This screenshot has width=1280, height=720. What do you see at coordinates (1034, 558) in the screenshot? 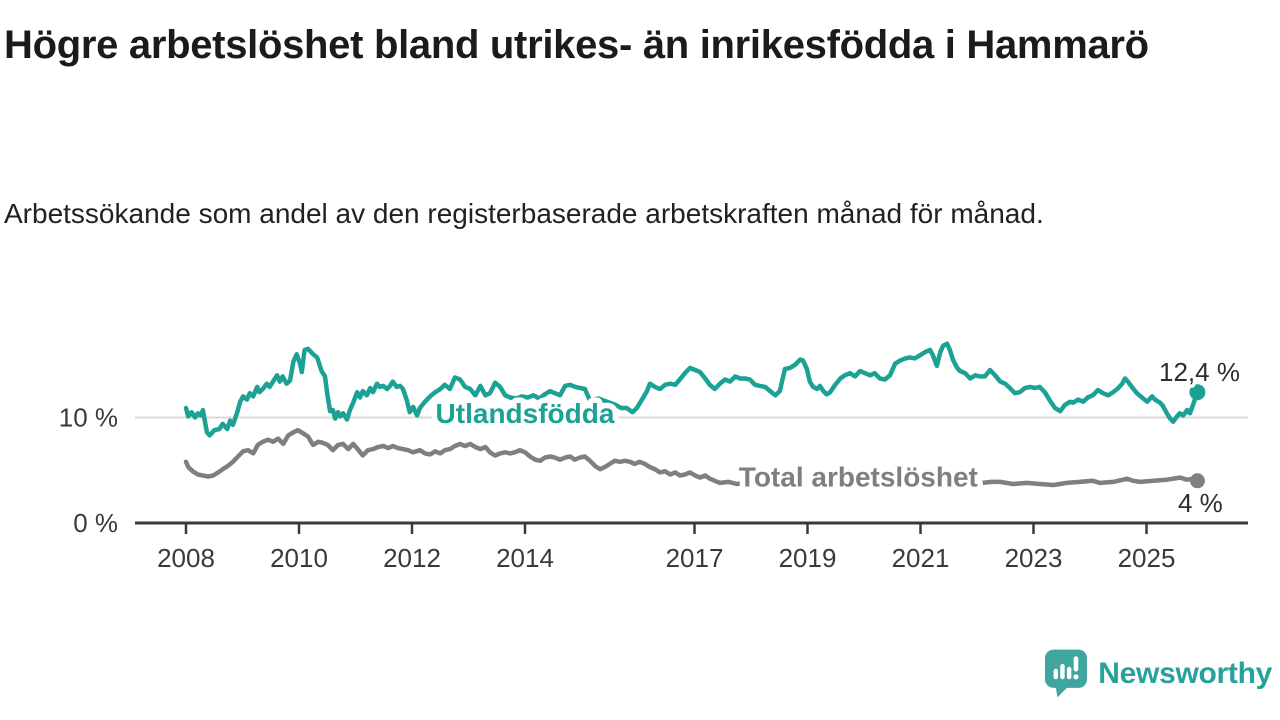
I see `x-tick-label-2023: 2023` at bounding box center [1034, 558].